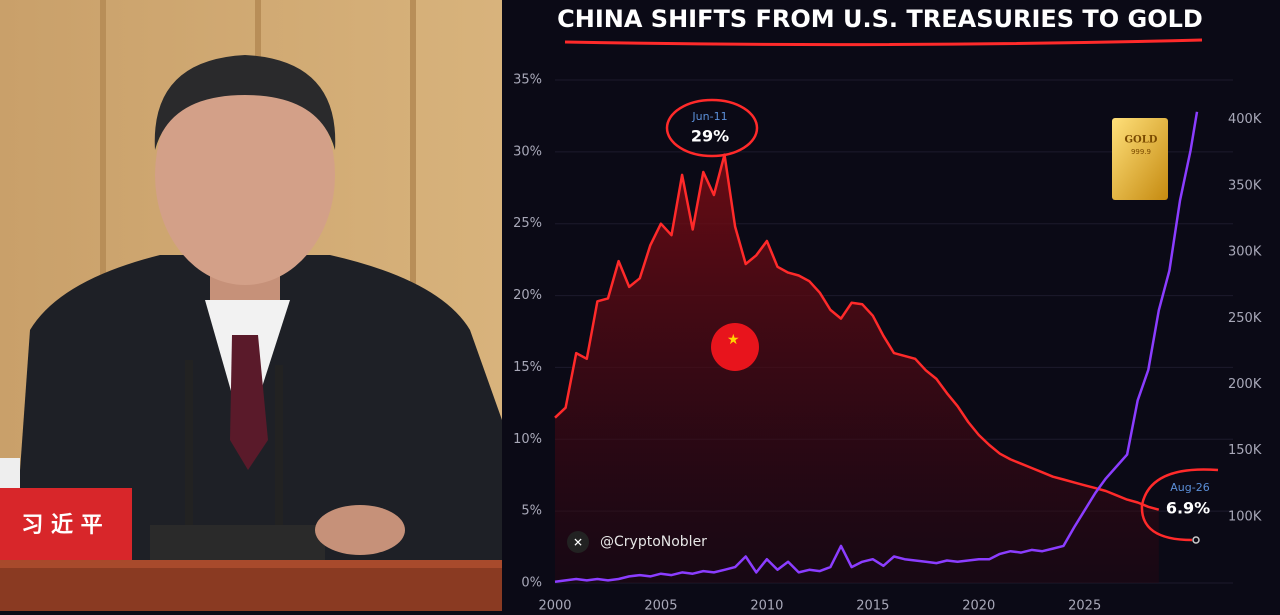 The width and height of the screenshot is (1280, 615). I want to click on y-tick-label: 25%, so click(527, 223).